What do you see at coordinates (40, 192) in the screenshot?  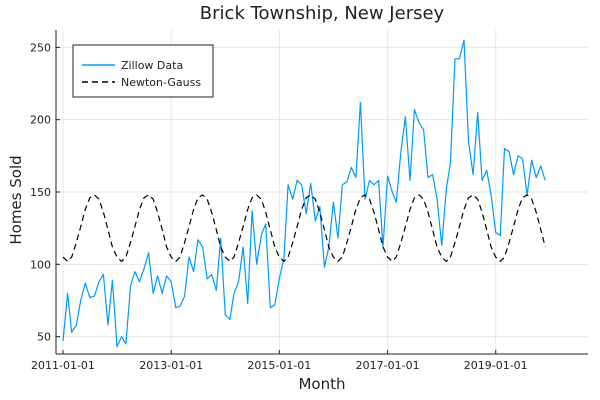 I see `y-tick-label: 150` at bounding box center [40, 192].